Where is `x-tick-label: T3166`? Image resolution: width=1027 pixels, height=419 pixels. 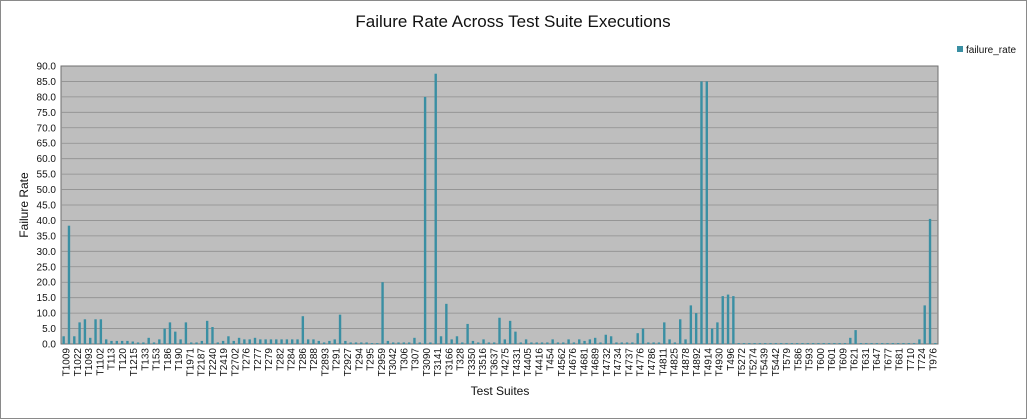
x-tick-label: T3166 is located at coordinates (449, 362).